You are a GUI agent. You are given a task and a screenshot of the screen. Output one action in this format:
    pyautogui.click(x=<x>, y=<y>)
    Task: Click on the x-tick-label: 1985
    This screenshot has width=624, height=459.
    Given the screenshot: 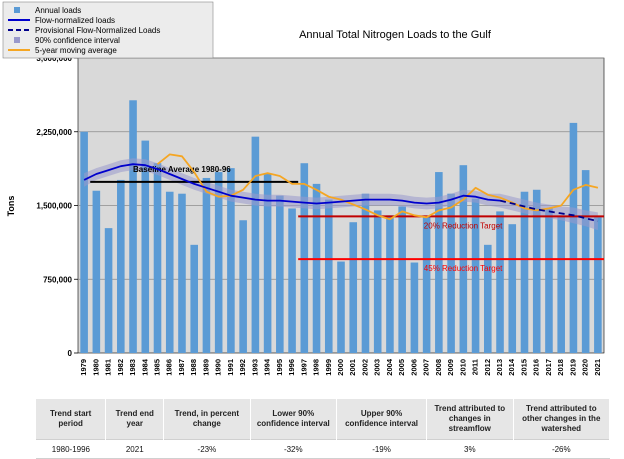 What is the action you would take?
    pyautogui.click(x=156, y=367)
    